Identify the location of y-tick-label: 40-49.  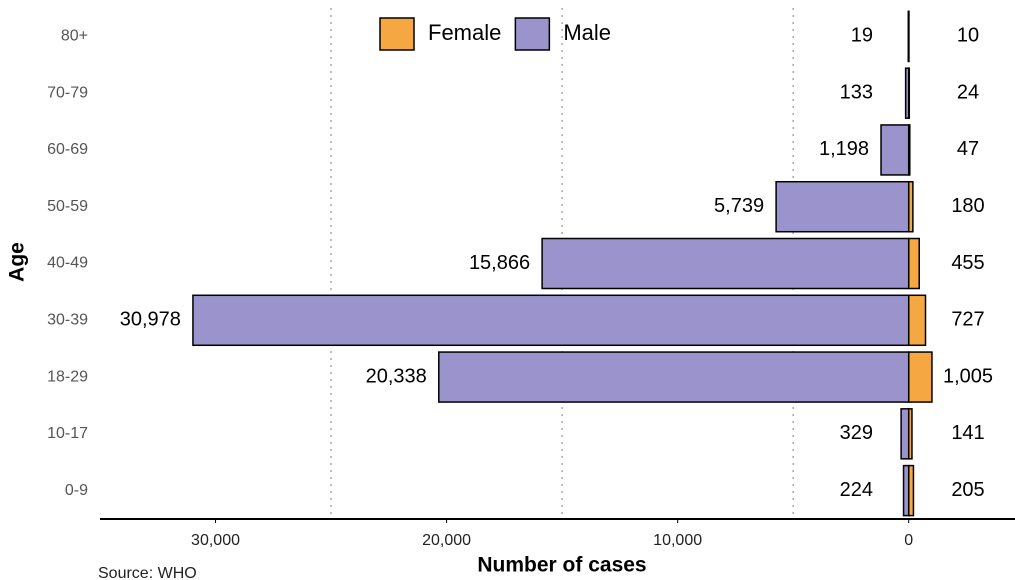
(67, 263).